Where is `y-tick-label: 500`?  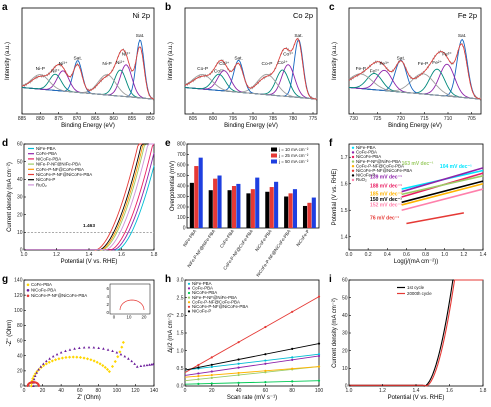 y-tick-label: 500 is located at coordinates (181, 176).